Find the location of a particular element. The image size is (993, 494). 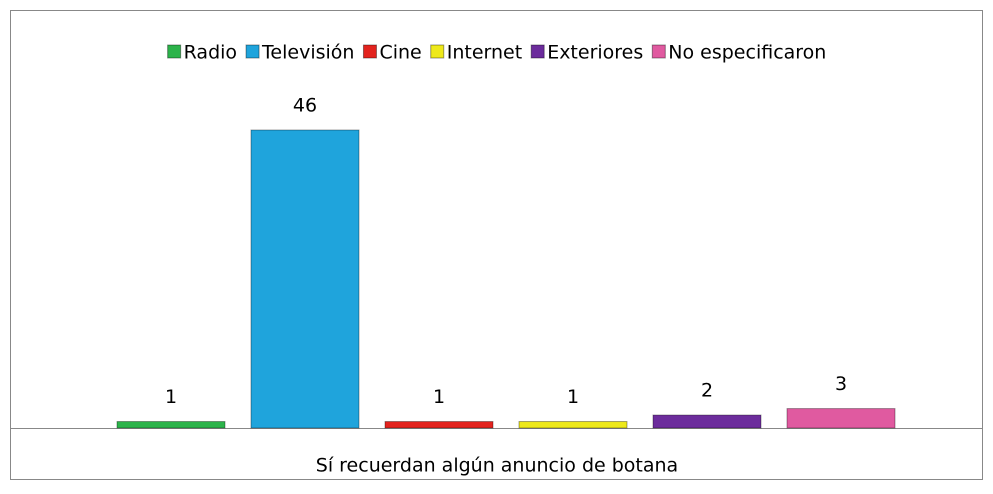

legend-label: Televisión is located at coordinates (307, 53).